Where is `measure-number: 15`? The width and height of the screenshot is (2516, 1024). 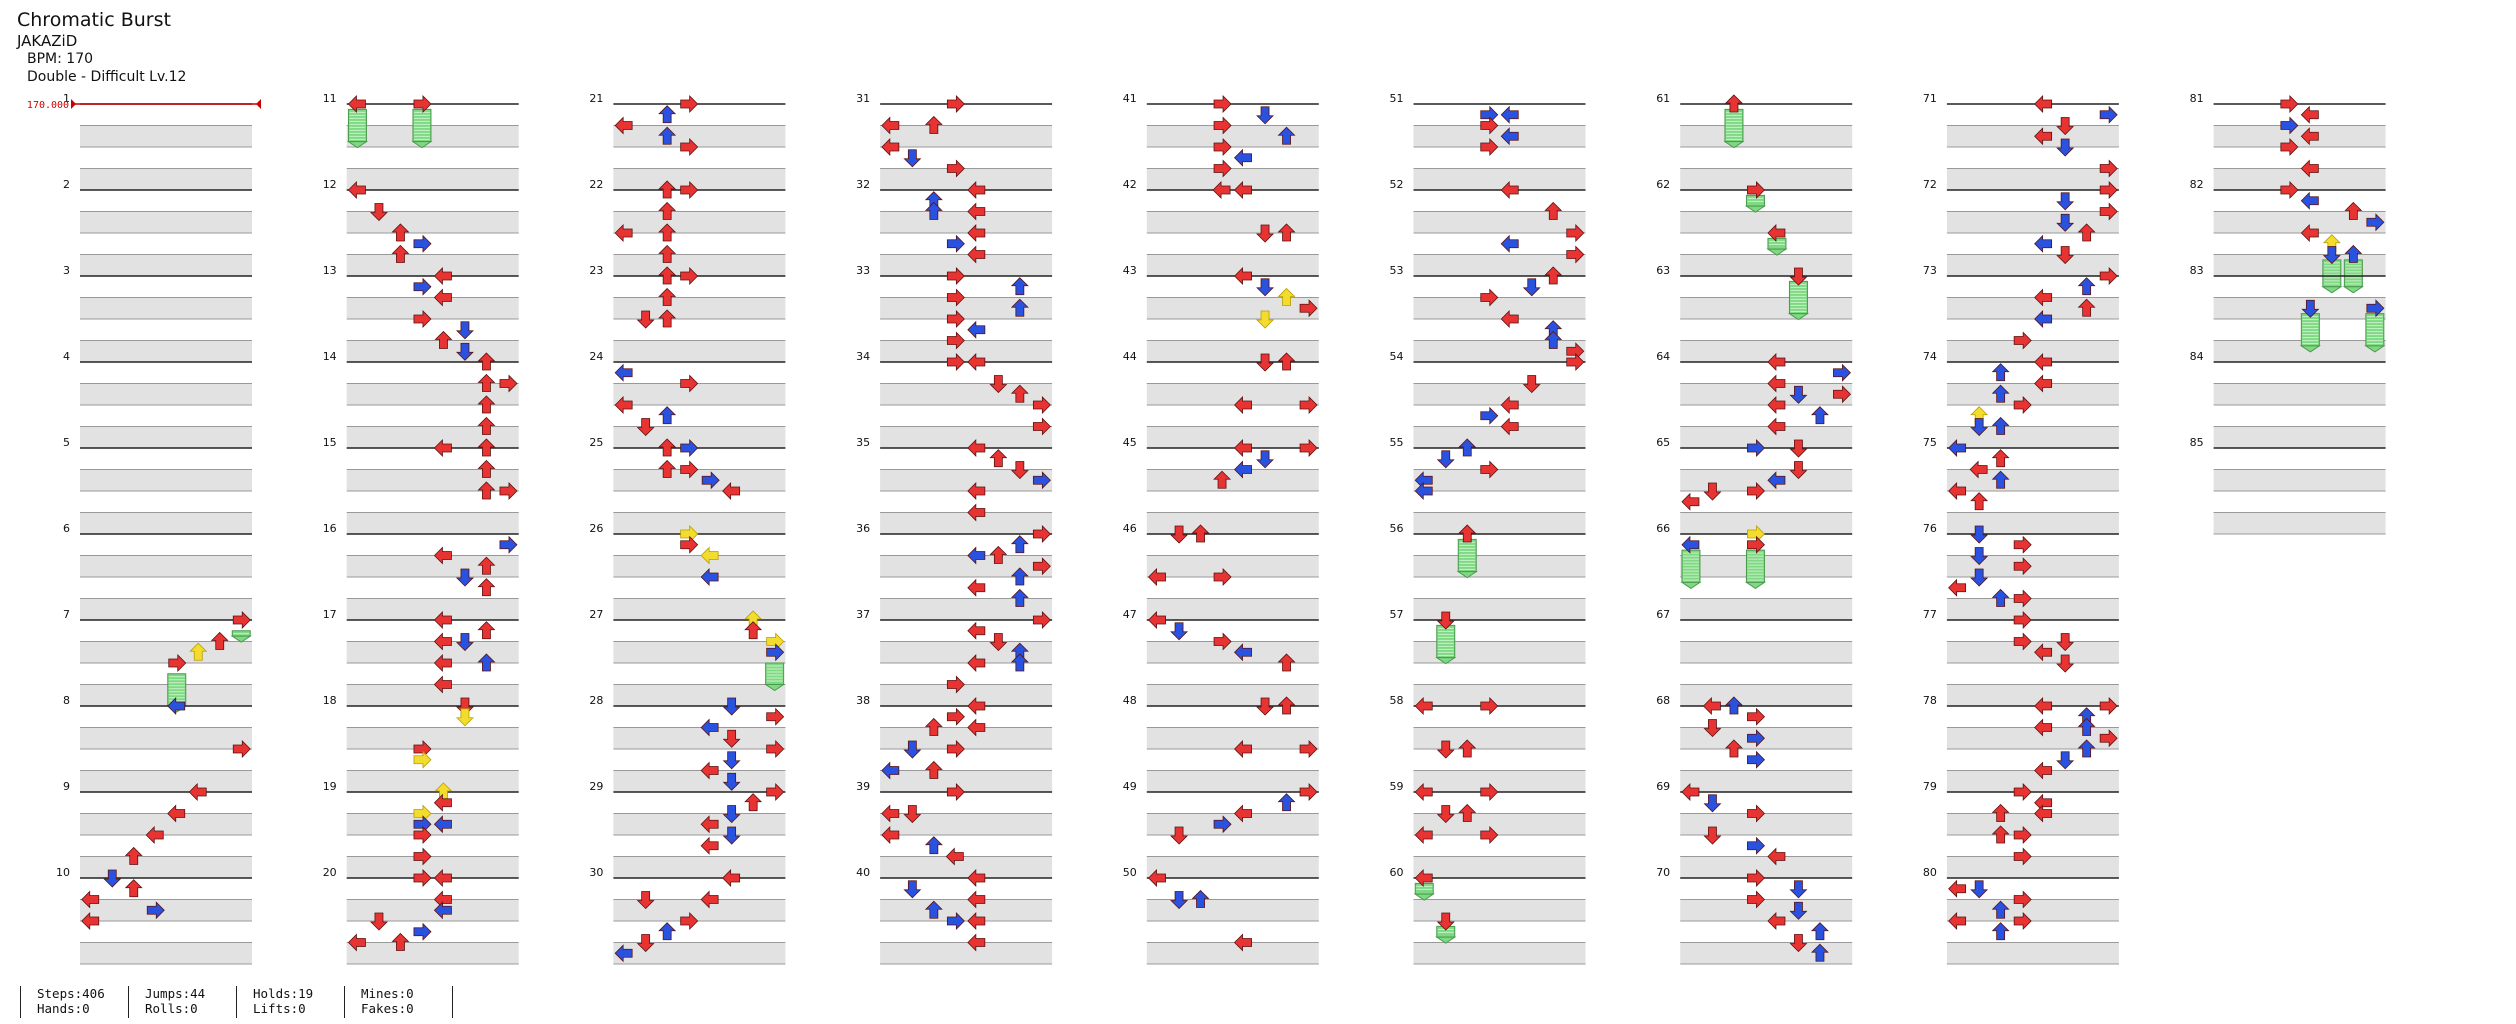 measure-number: 15 is located at coordinates (330, 442).